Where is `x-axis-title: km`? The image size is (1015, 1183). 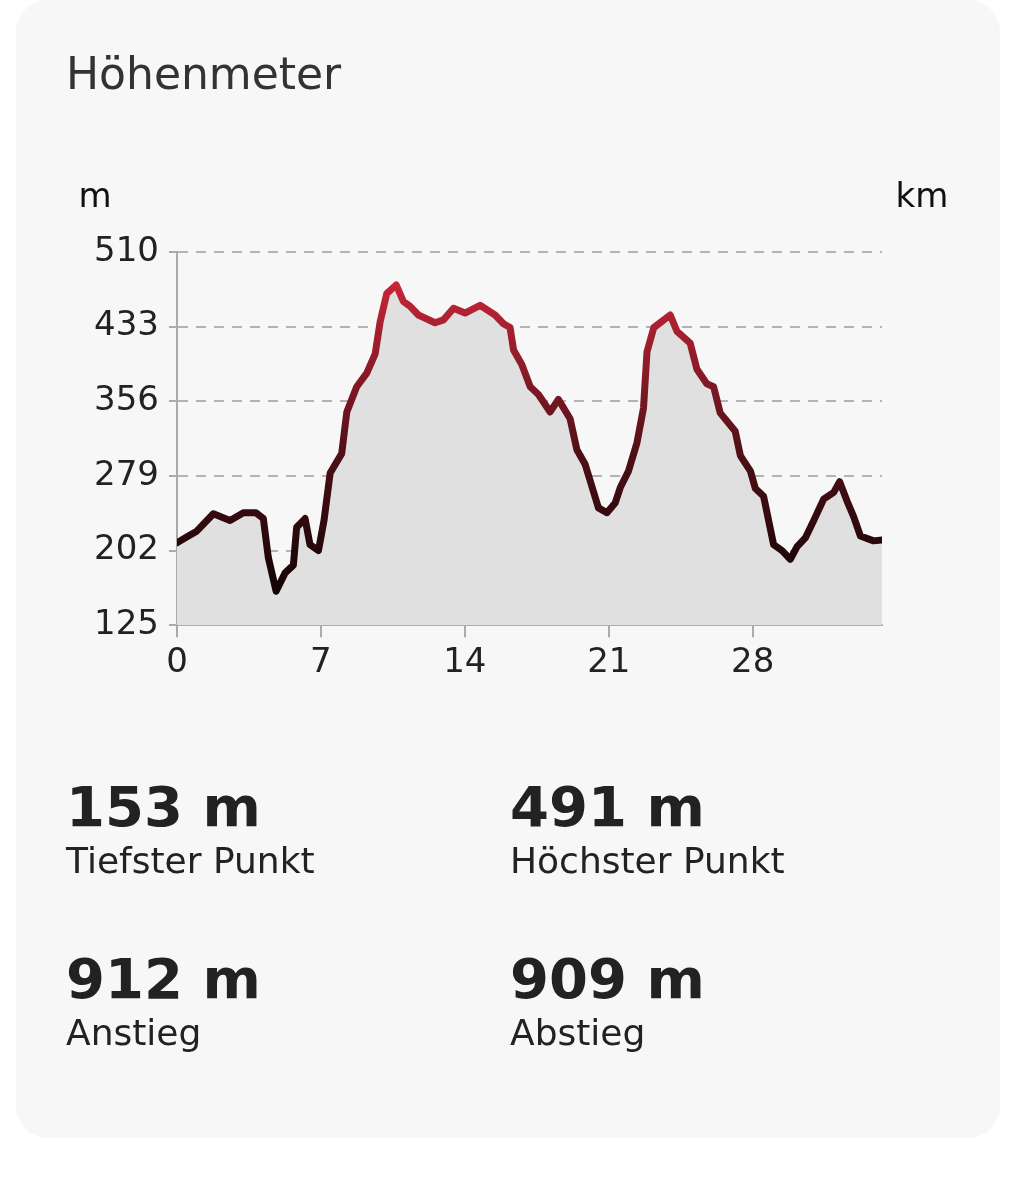 x-axis-title: km is located at coordinates (922, 194).